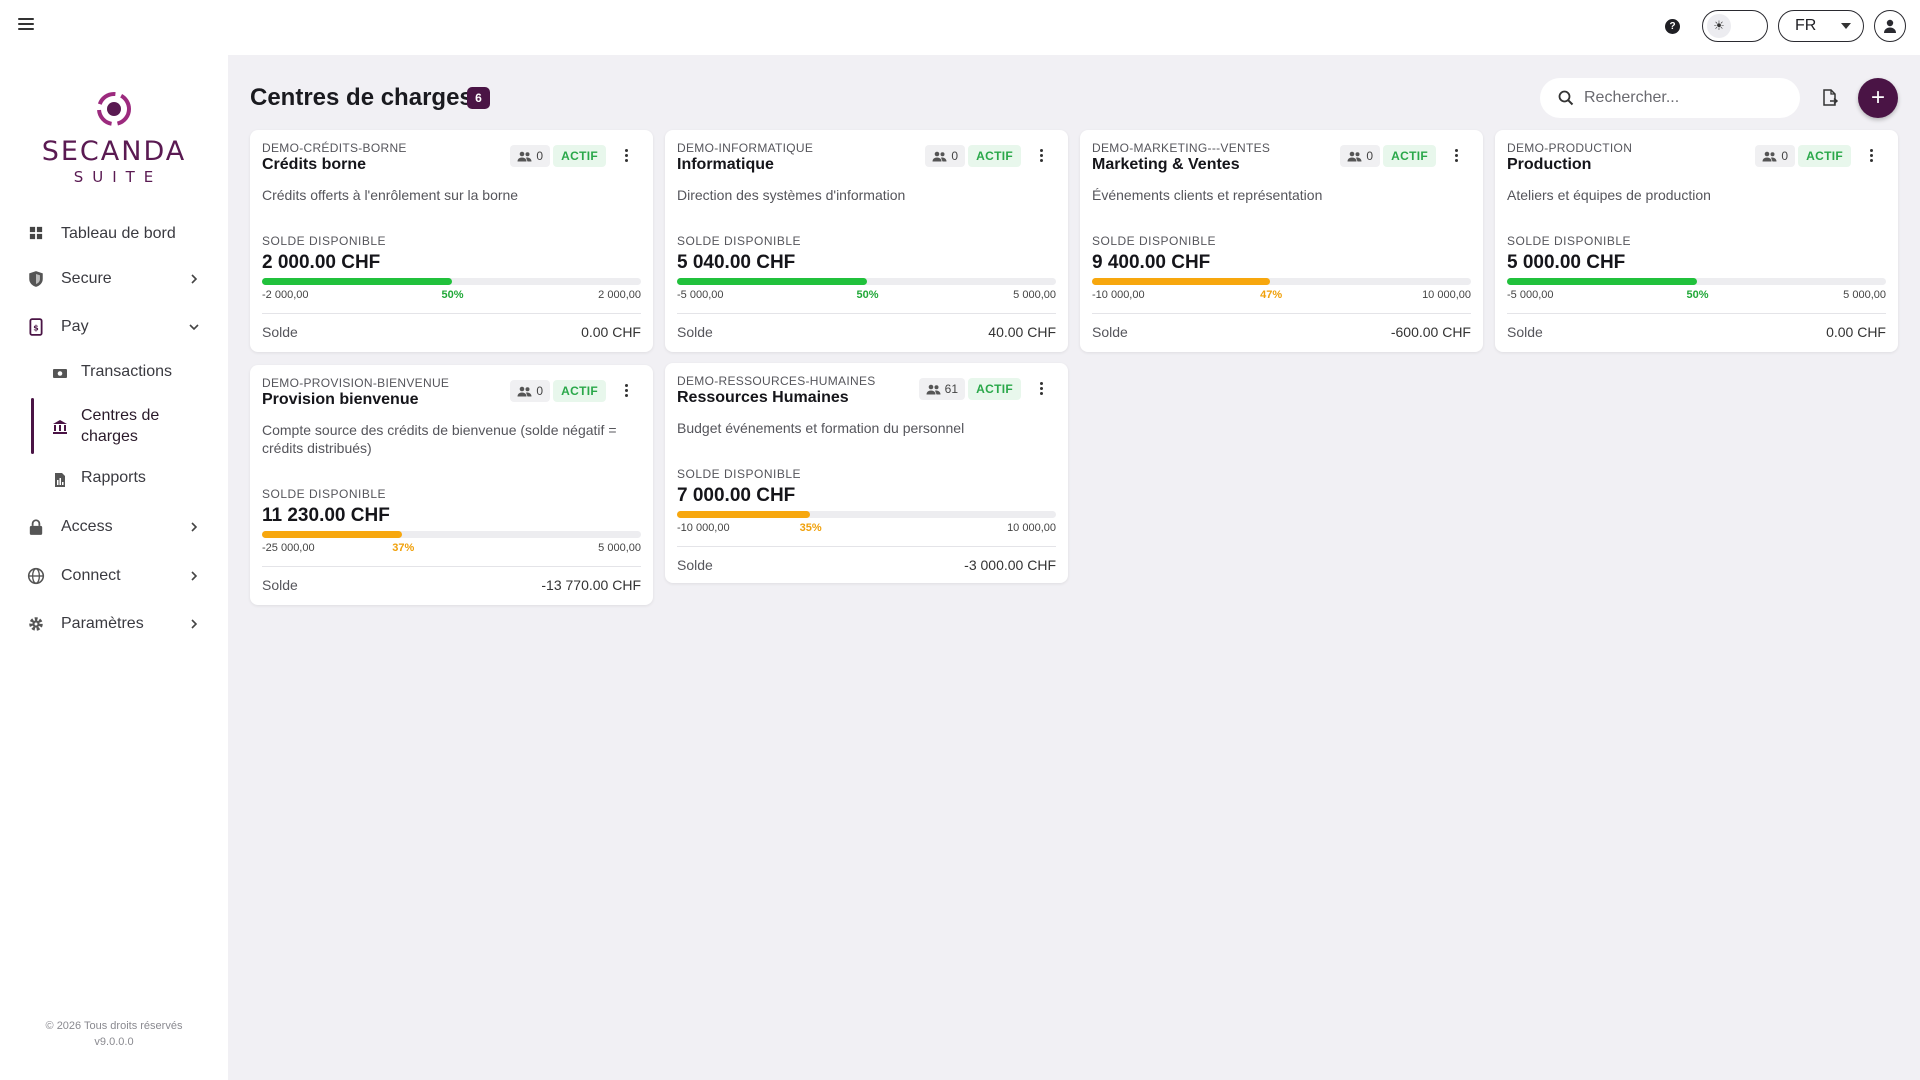 Image resolution: width=1920 pixels, height=1080 pixels. Describe the element at coordinates (1672, 26) in the screenshot. I see `help-icon: ?` at that location.